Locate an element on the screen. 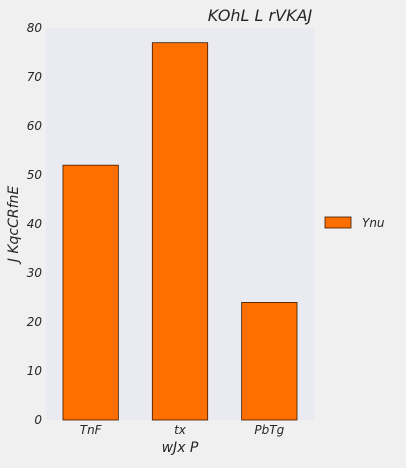  y-tick-label: 80 is located at coordinates (35, 28).